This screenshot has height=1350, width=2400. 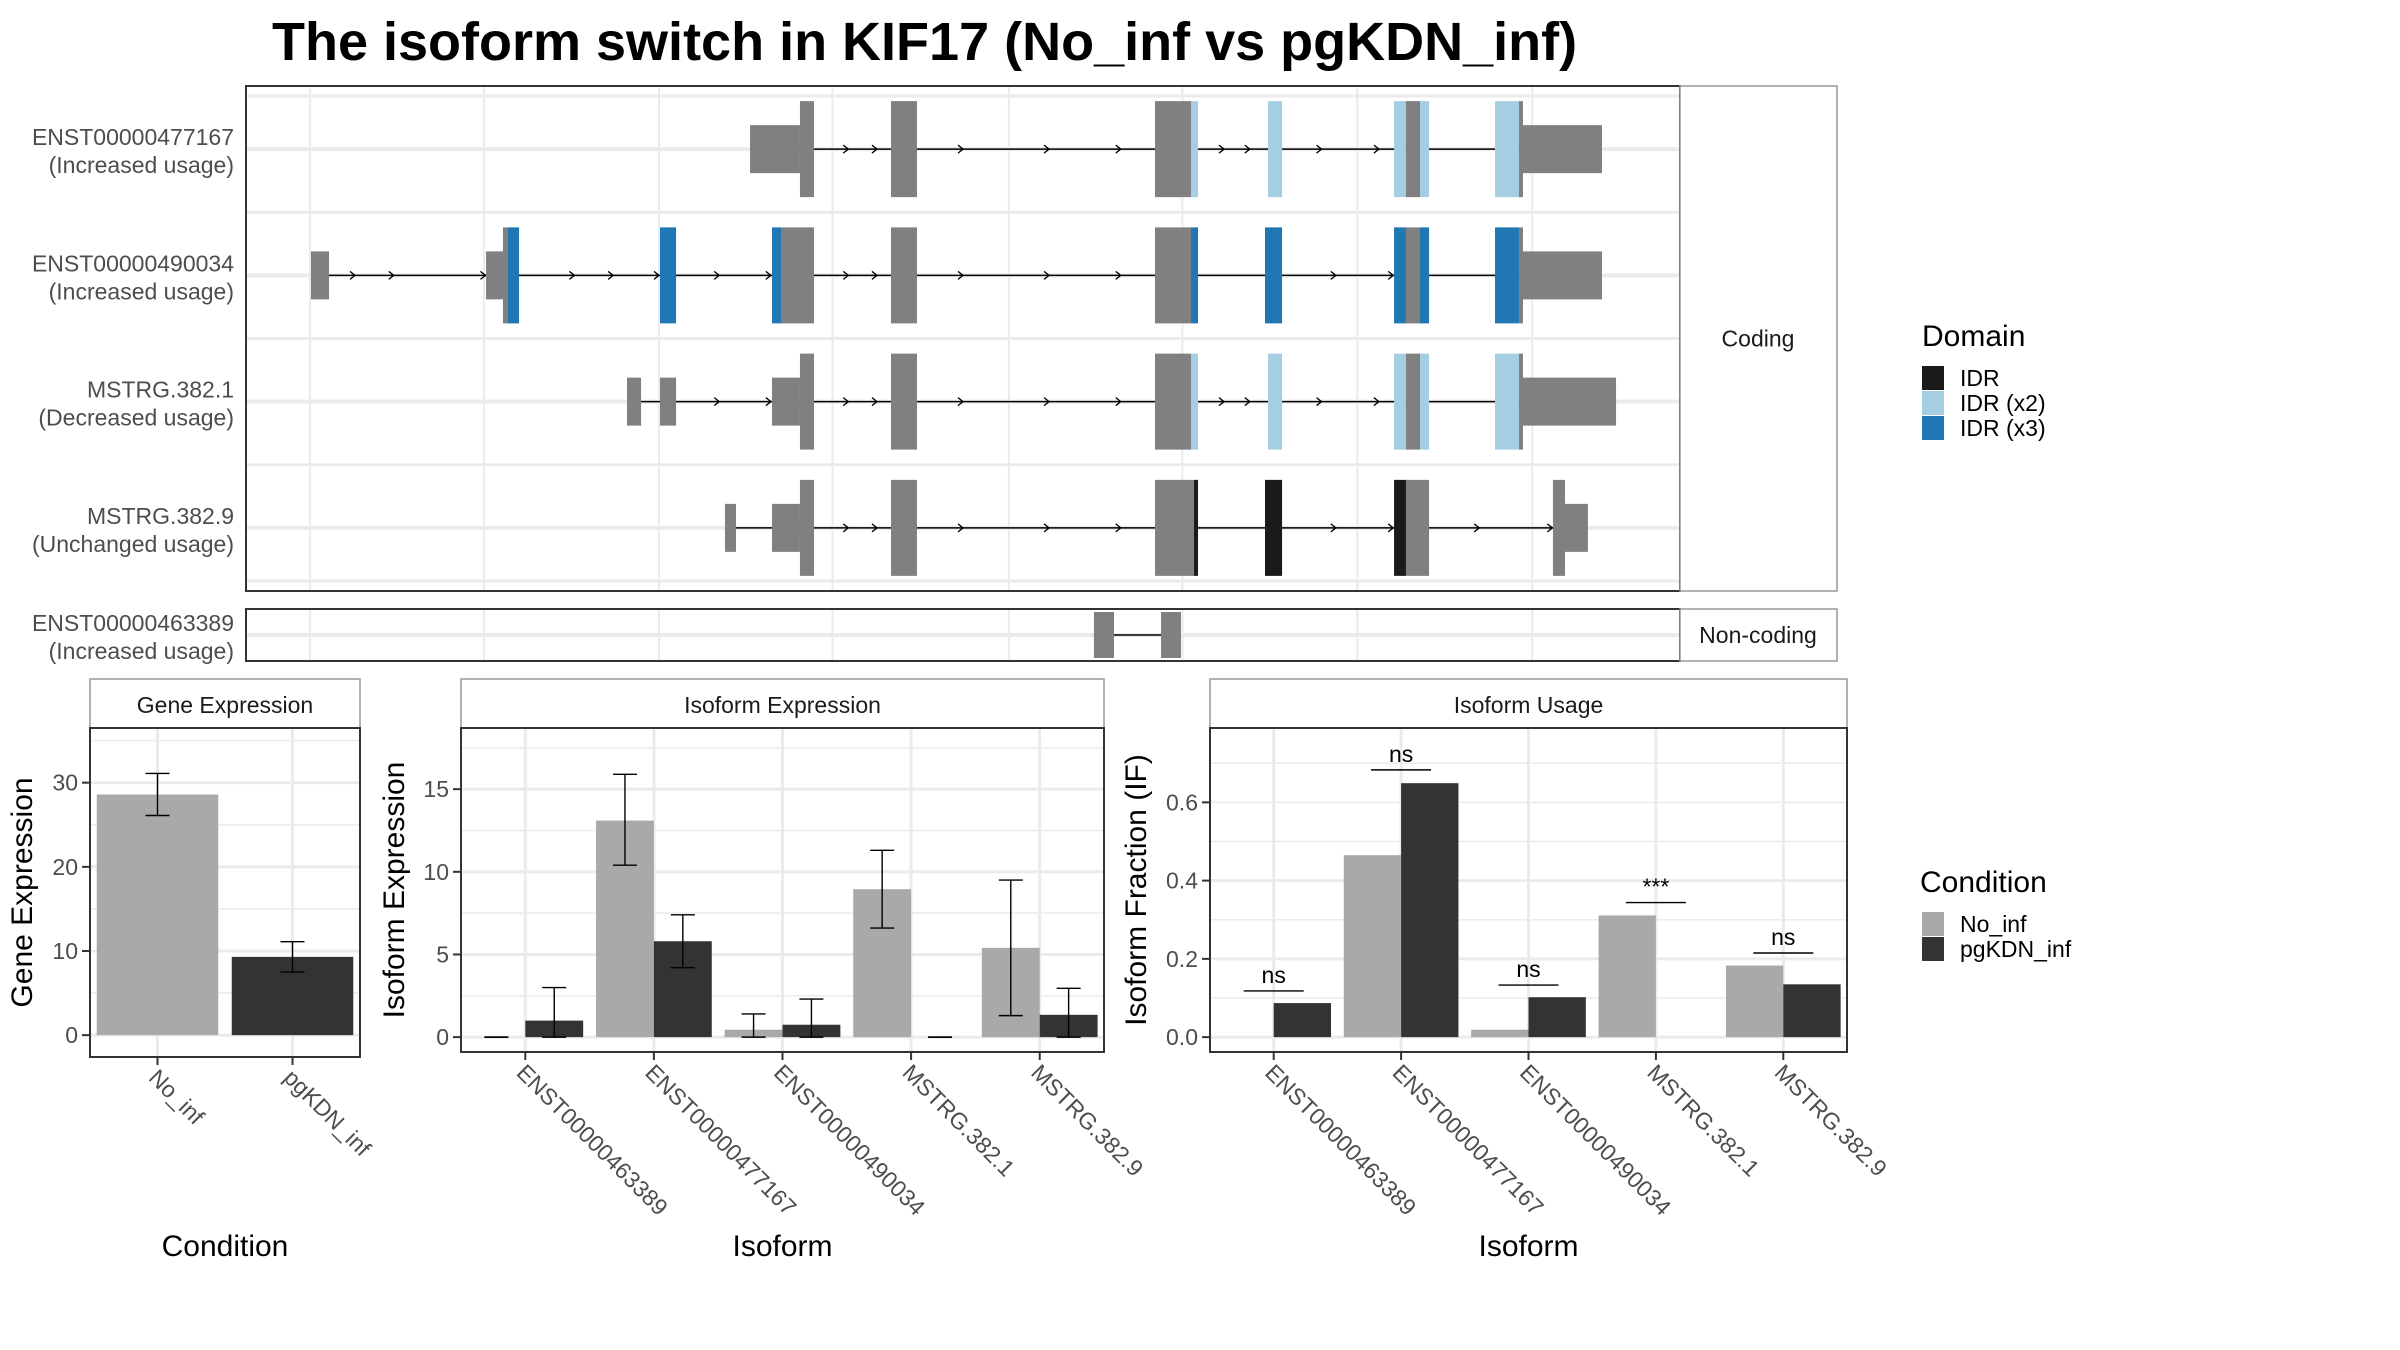 What do you see at coordinates (1933, 924) in the screenshot?
I see `condition-legend-key` at bounding box center [1933, 924].